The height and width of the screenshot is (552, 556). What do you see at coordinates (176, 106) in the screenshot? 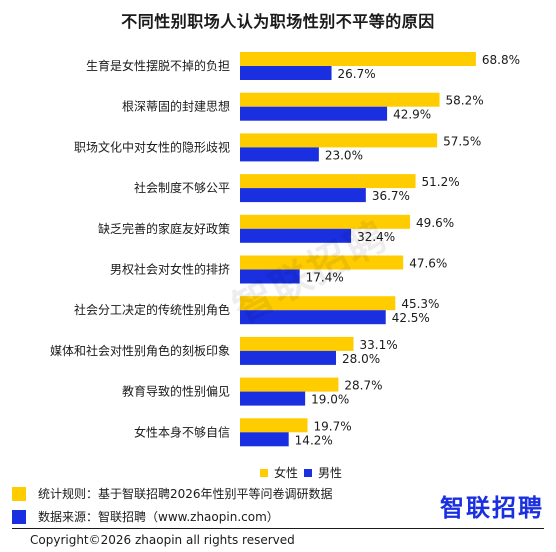
I see `category-label: 根深蒂固的封建思想` at bounding box center [176, 106].